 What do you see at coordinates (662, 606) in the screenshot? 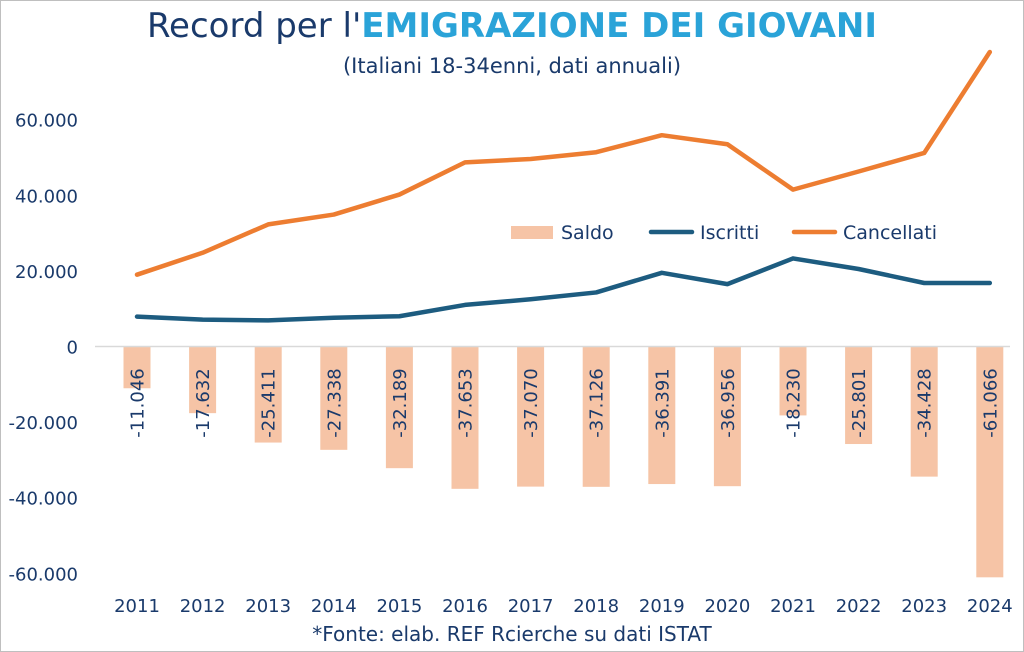
I see `x-tick-label: 2019` at bounding box center [662, 606].